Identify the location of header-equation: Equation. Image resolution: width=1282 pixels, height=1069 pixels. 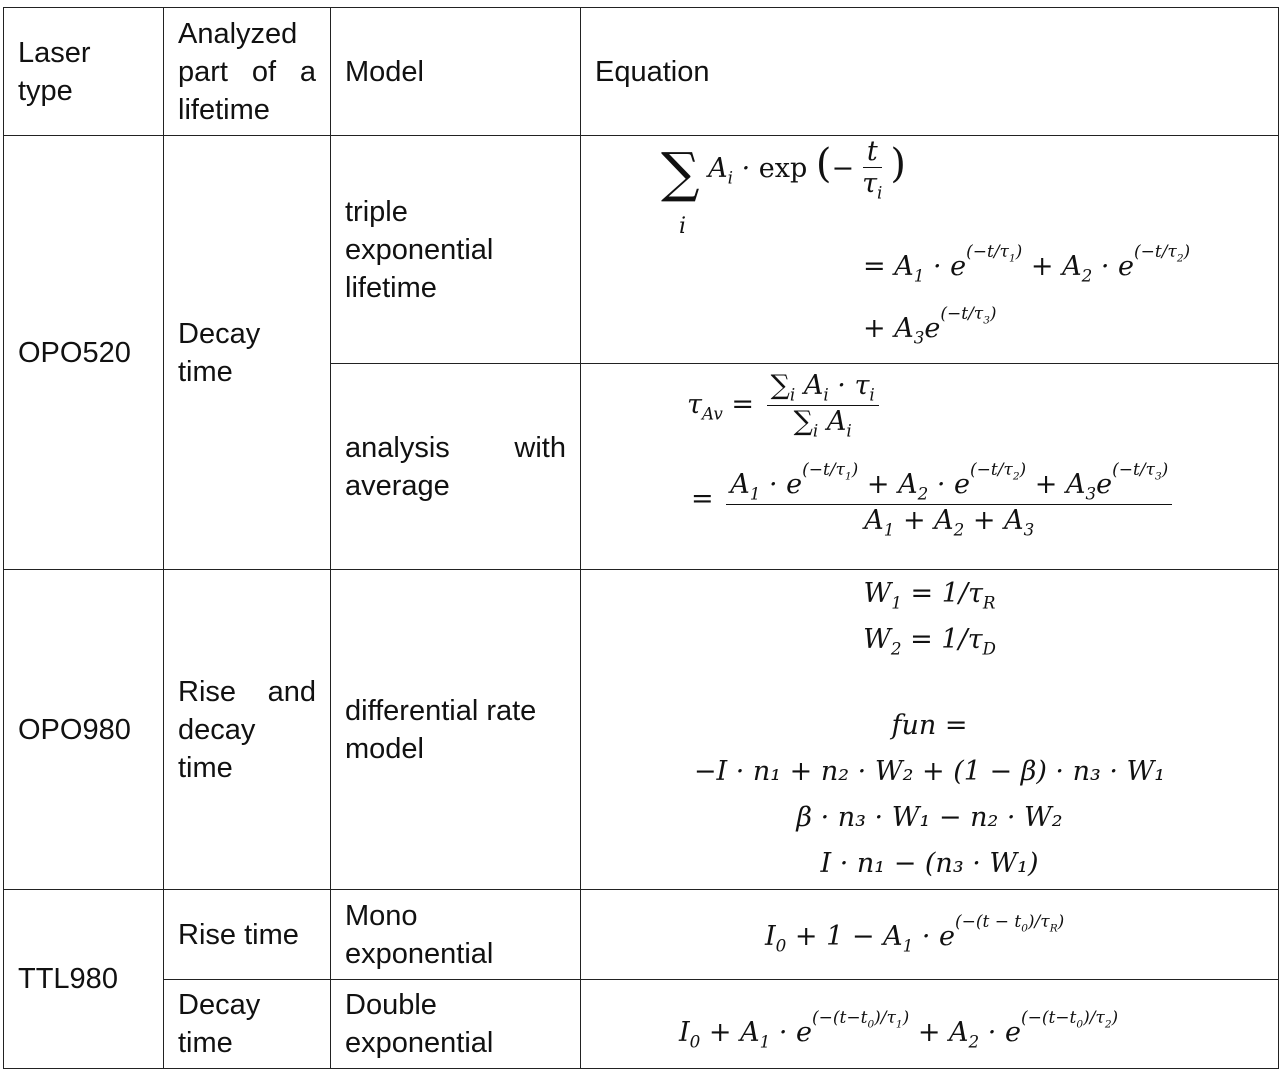
(929, 71).